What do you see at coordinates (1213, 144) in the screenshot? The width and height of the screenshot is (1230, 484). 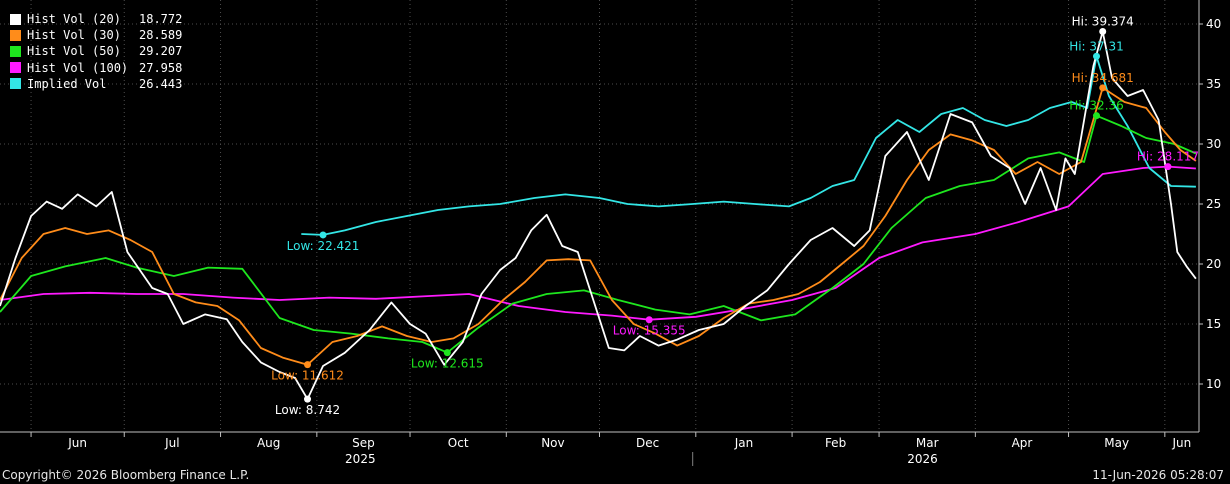 I see `y-tick-label: 30` at bounding box center [1213, 144].